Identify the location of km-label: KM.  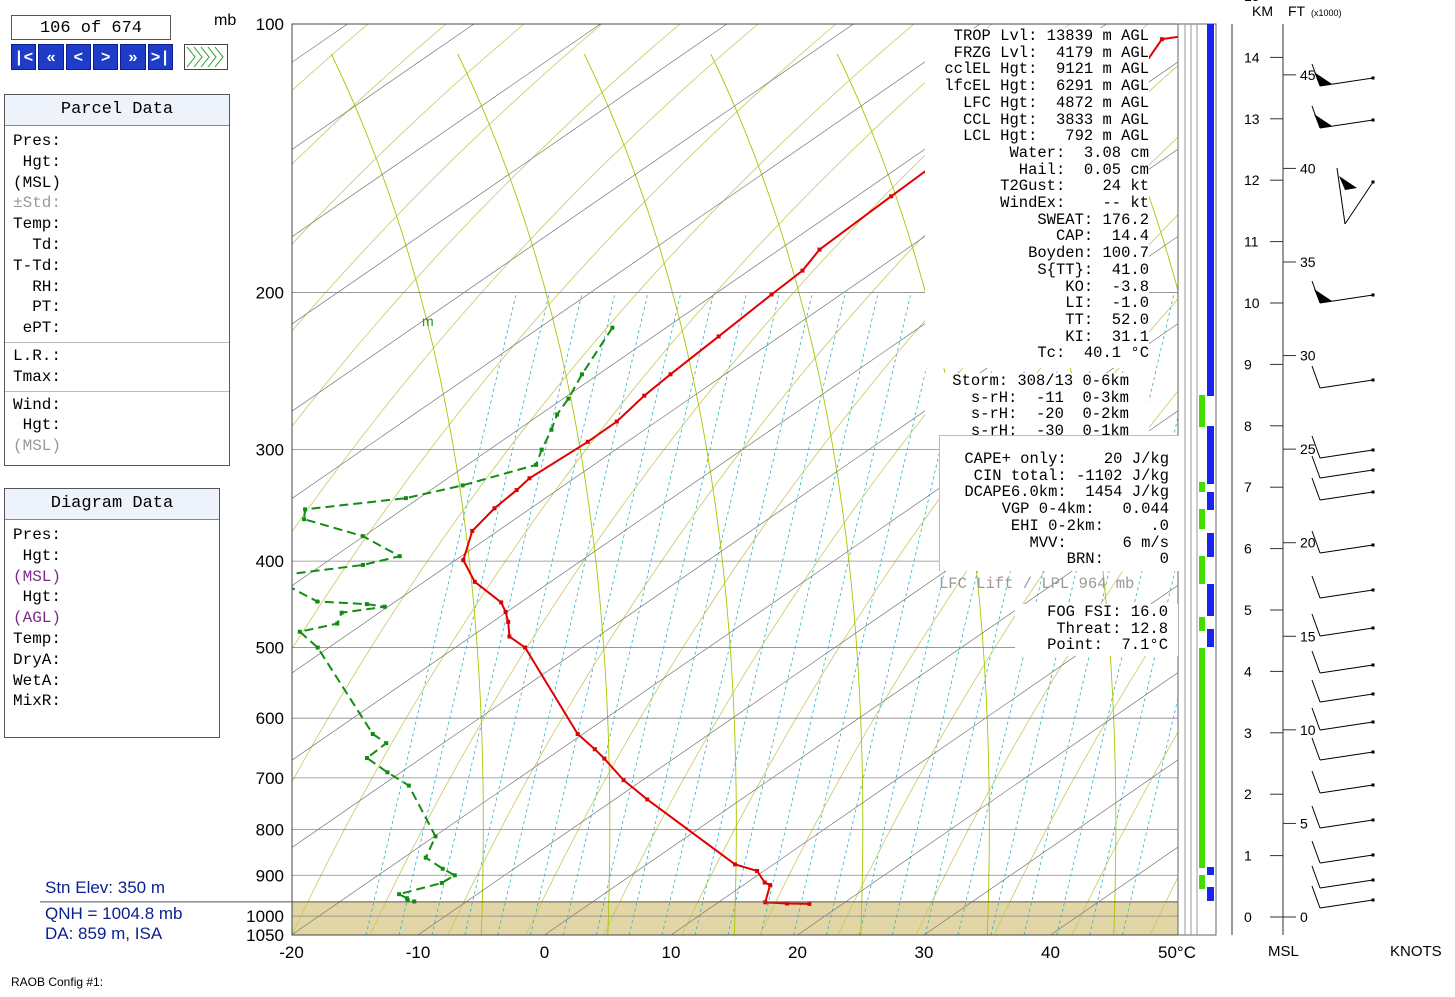
(1262, 11).